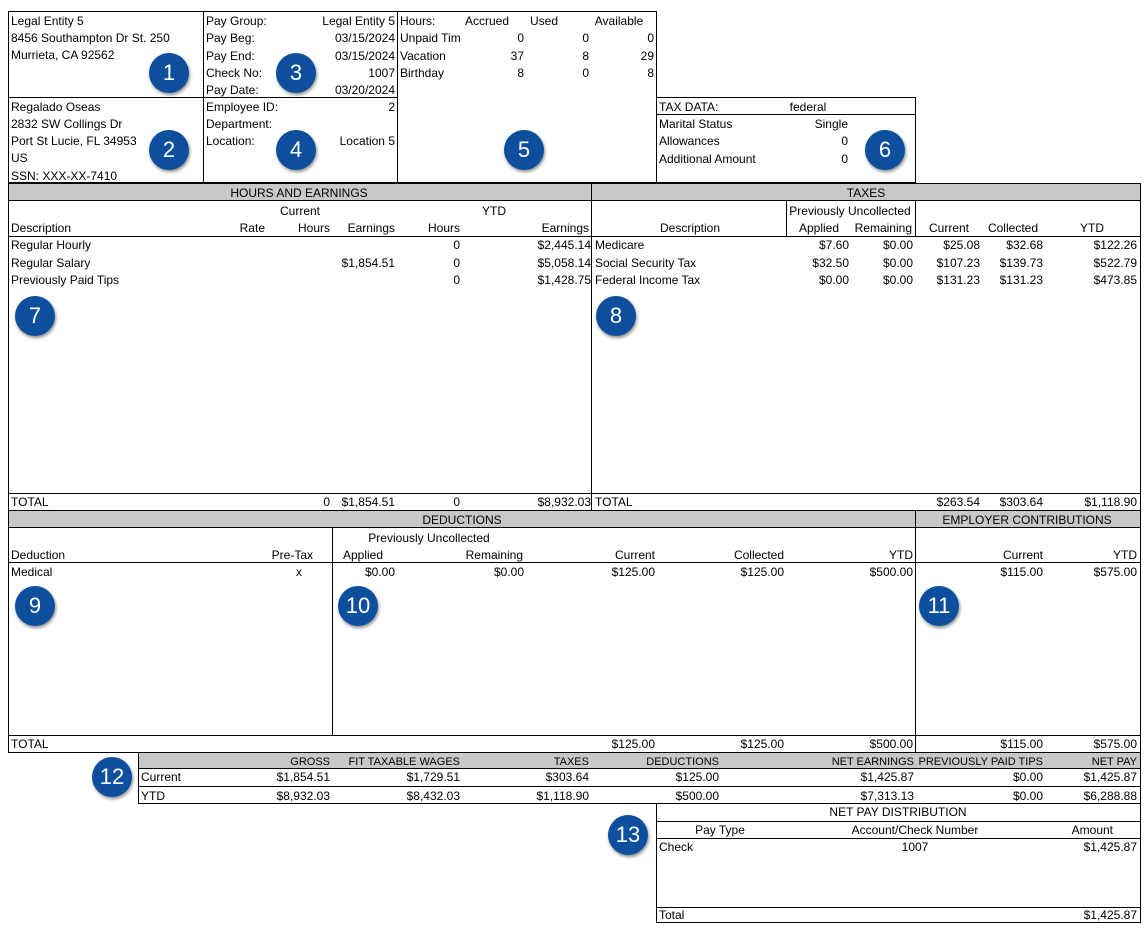 This screenshot has height=930, width=1145. Describe the element at coordinates (429, 538) in the screenshot. I see `group-header: Previously Uncollected` at that location.